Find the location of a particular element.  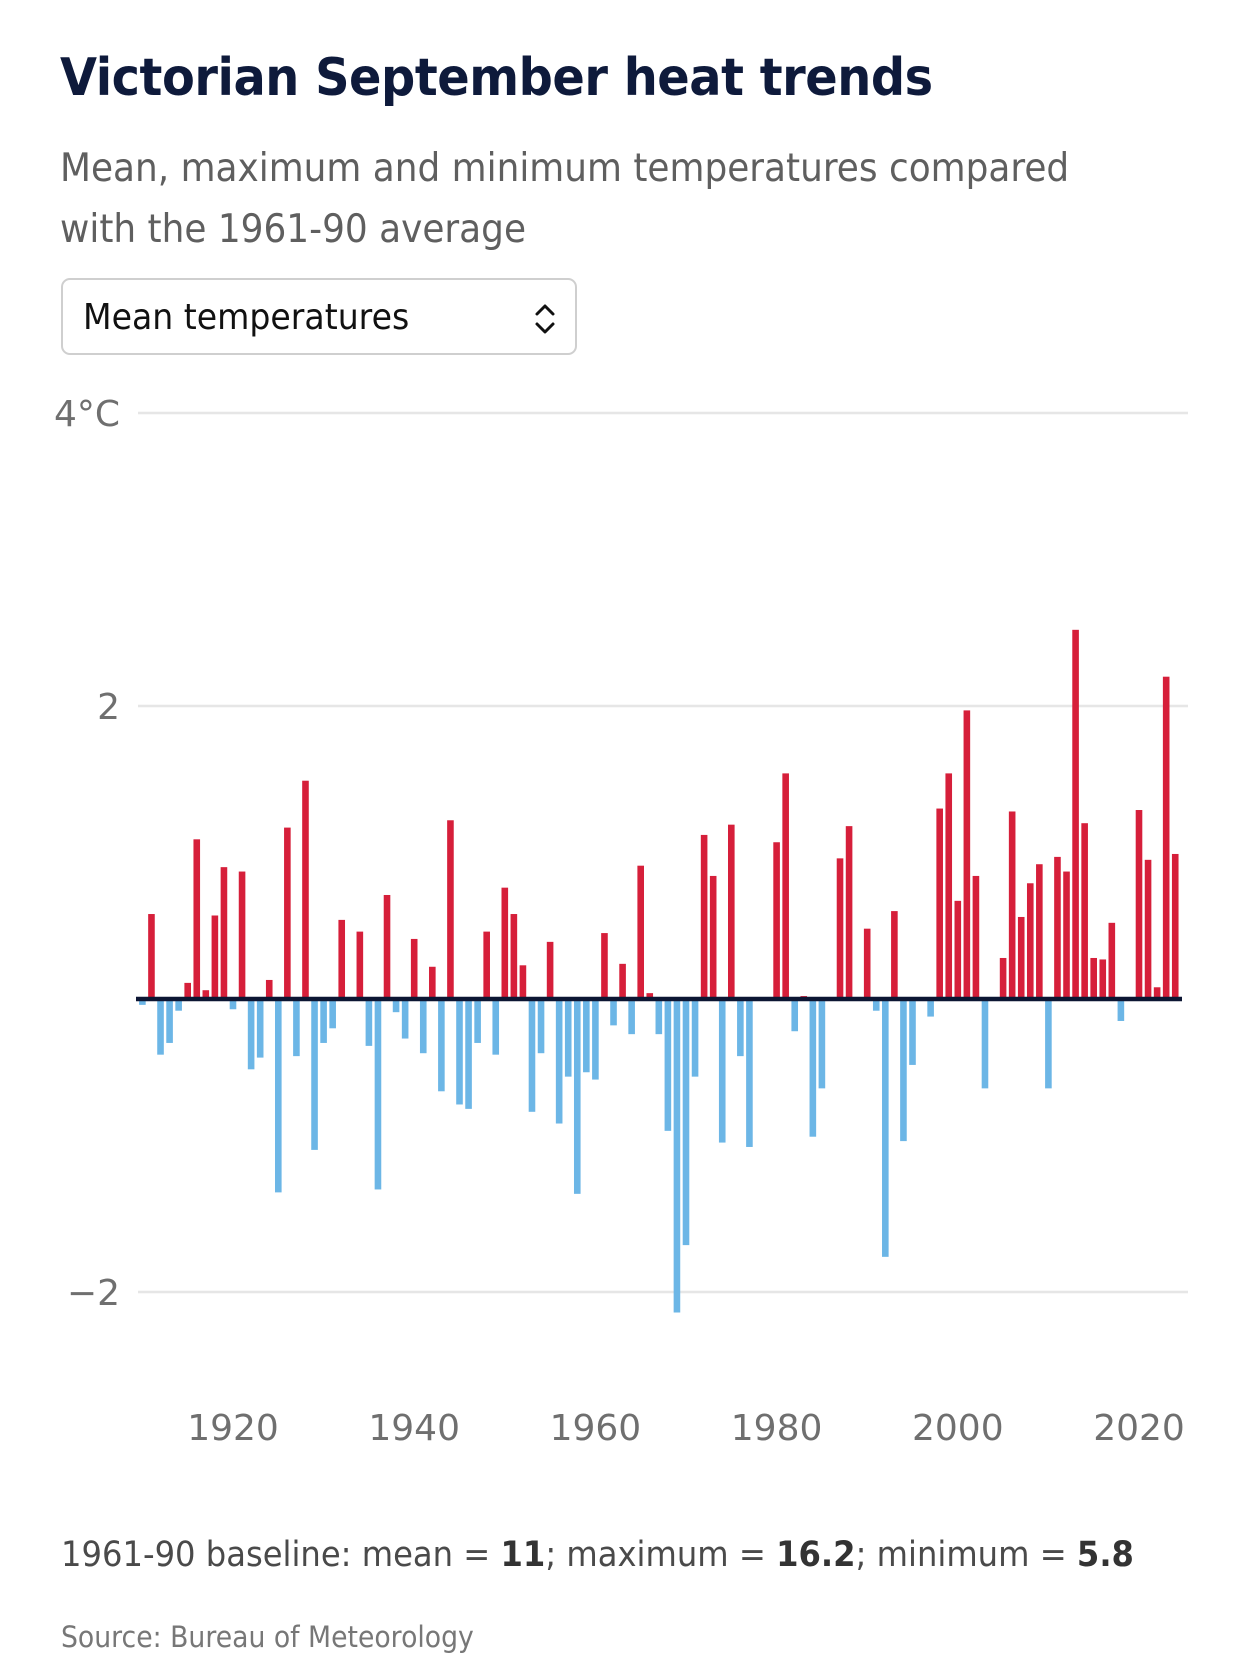

bar-2018 is located at coordinates (1121, 1010).